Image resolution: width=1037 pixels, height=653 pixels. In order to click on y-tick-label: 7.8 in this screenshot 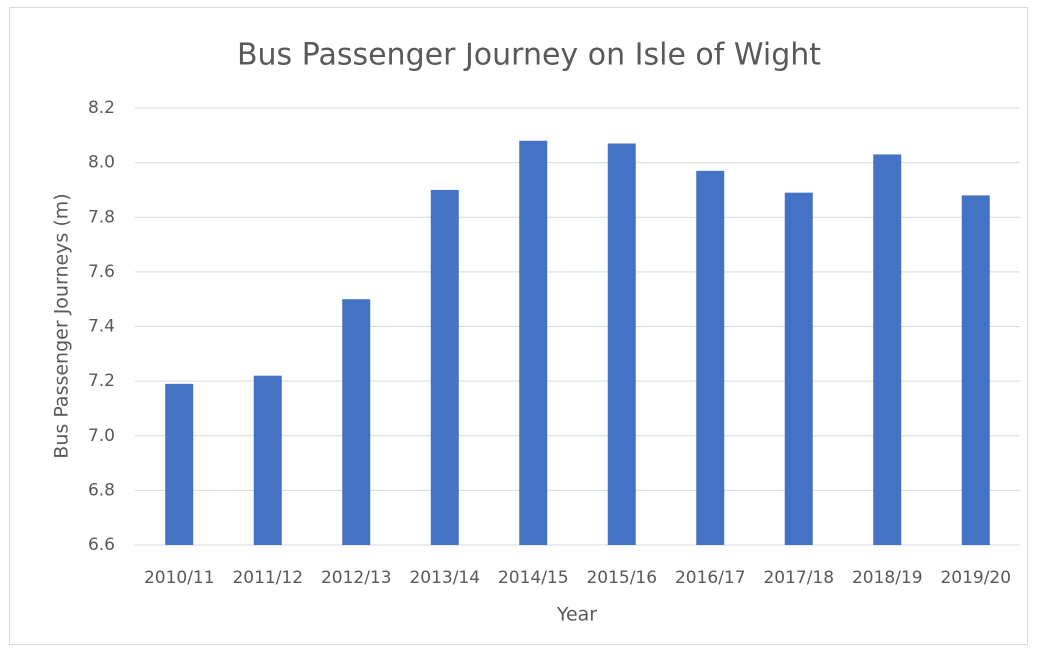, I will do `click(101, 217)`.